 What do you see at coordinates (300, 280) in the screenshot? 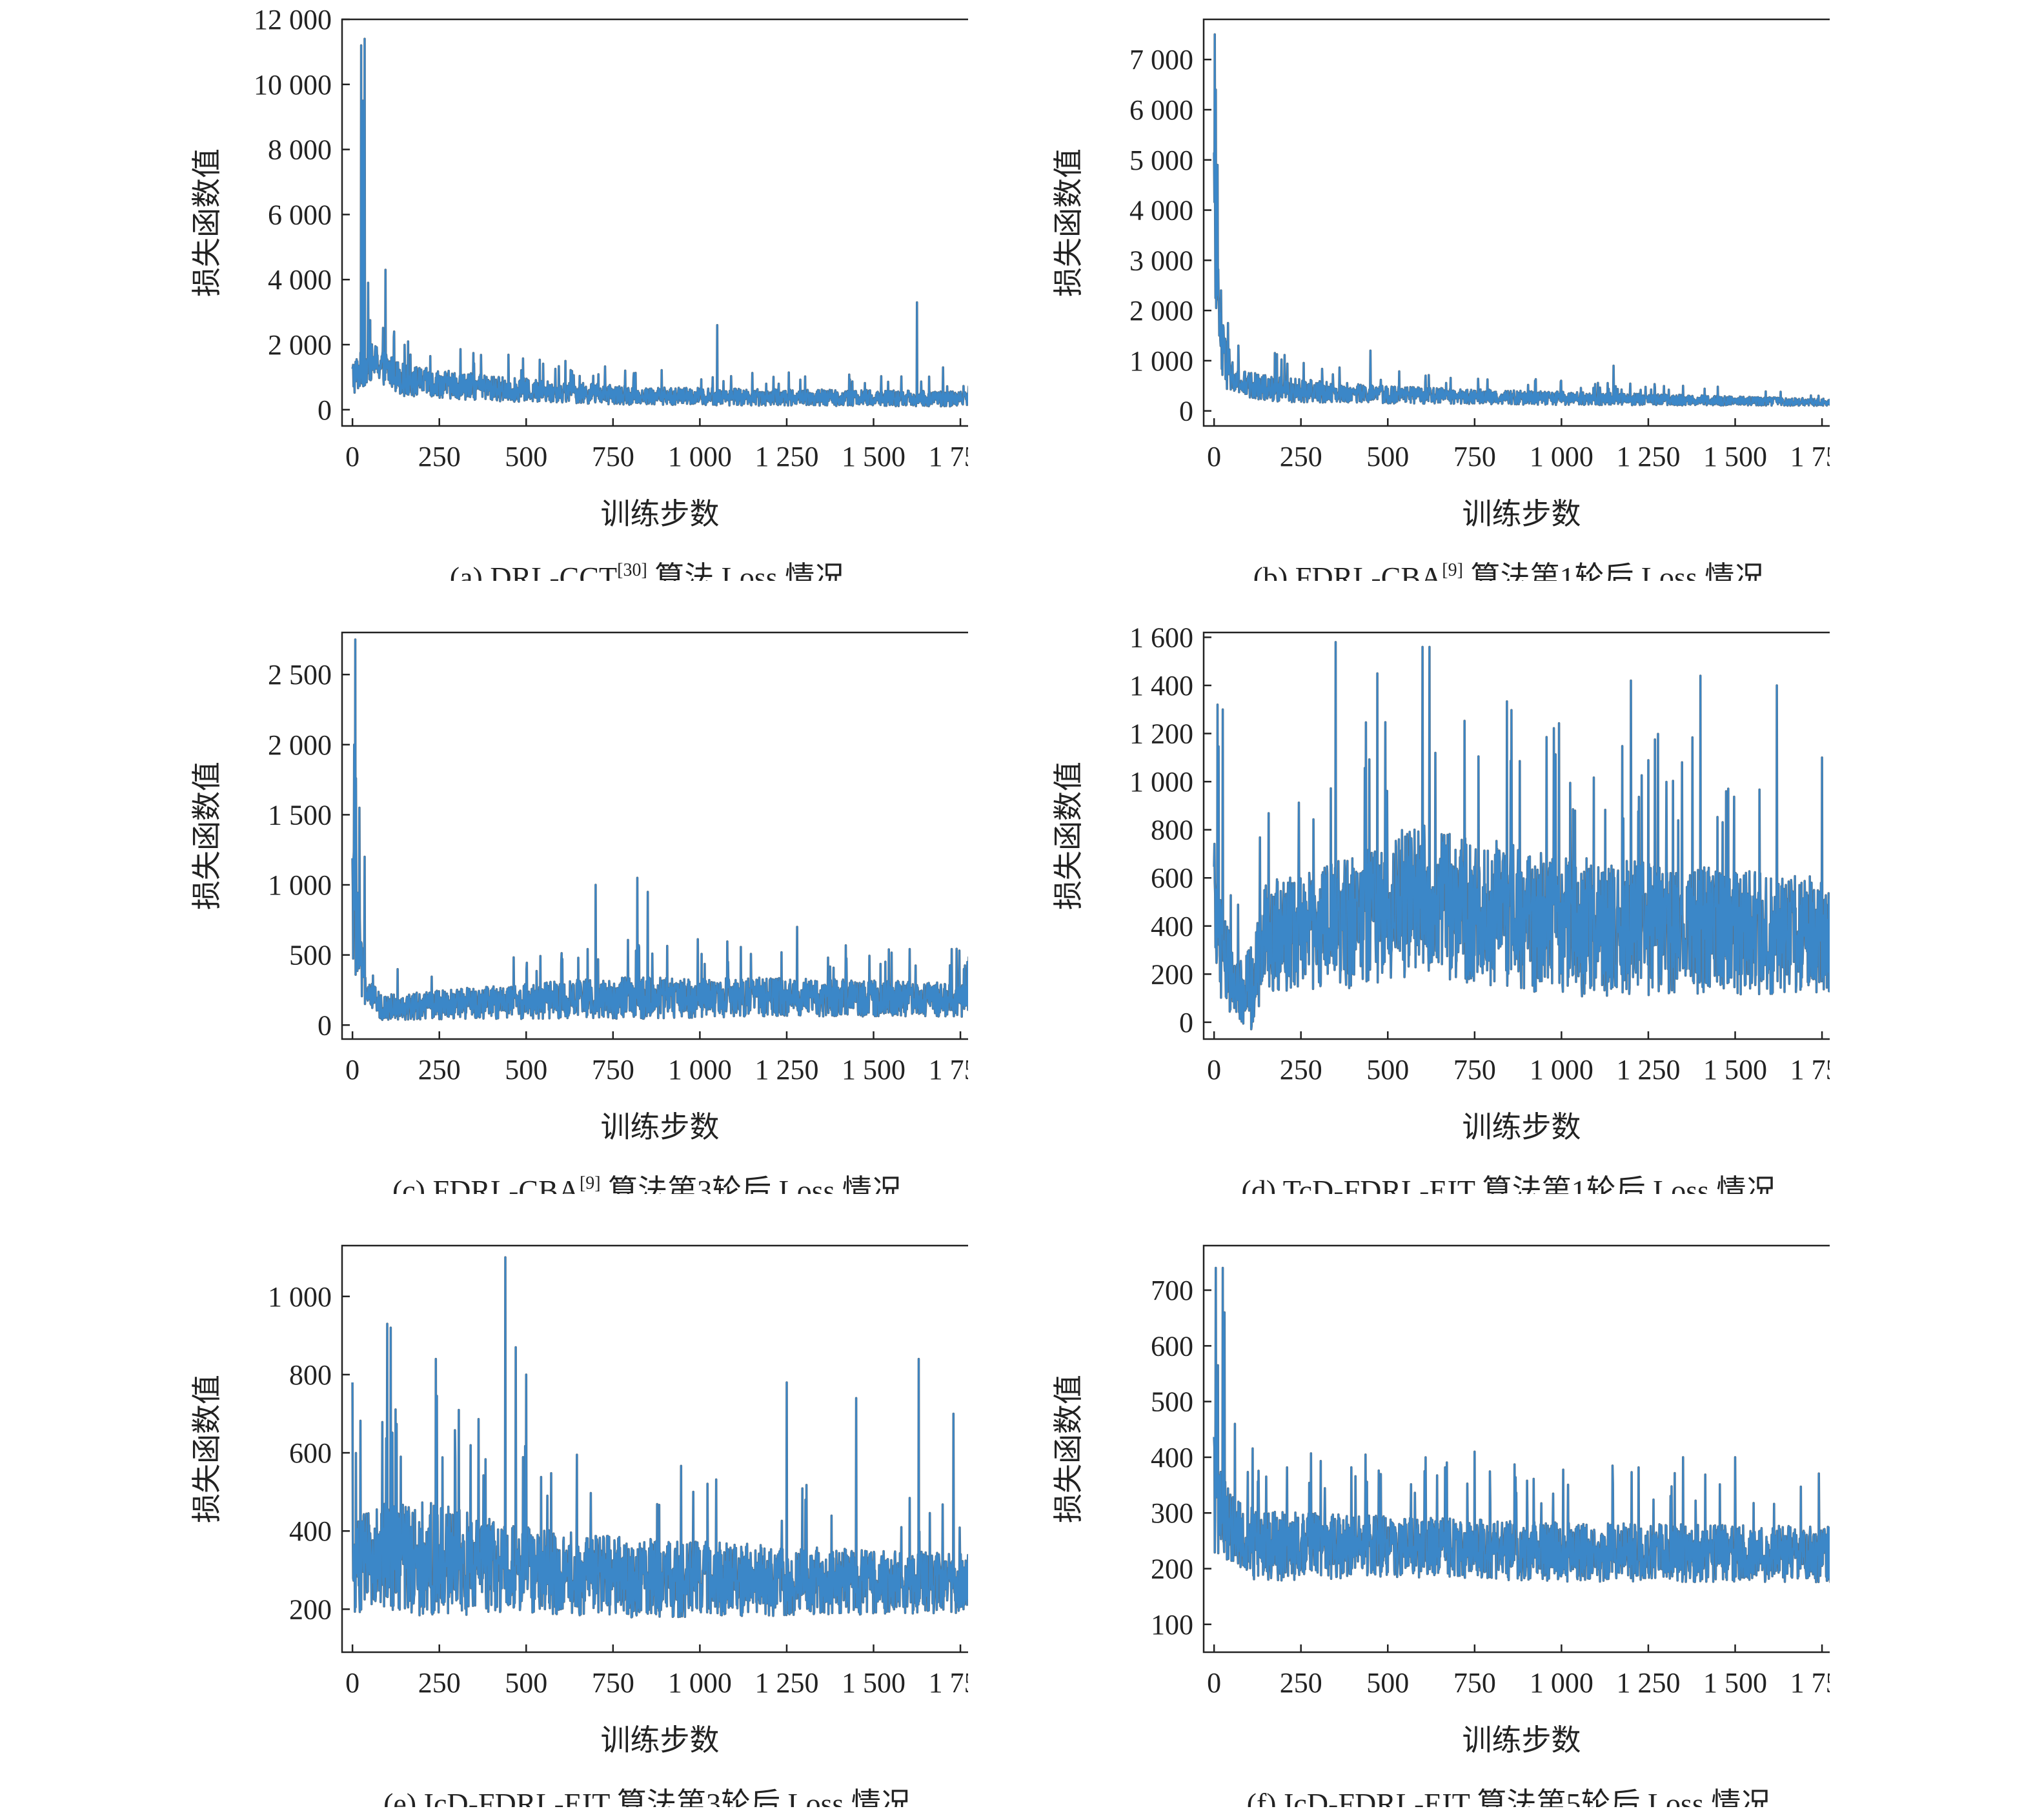
I see `y-tick-label: 4 000` at bounding box center [300, 280].